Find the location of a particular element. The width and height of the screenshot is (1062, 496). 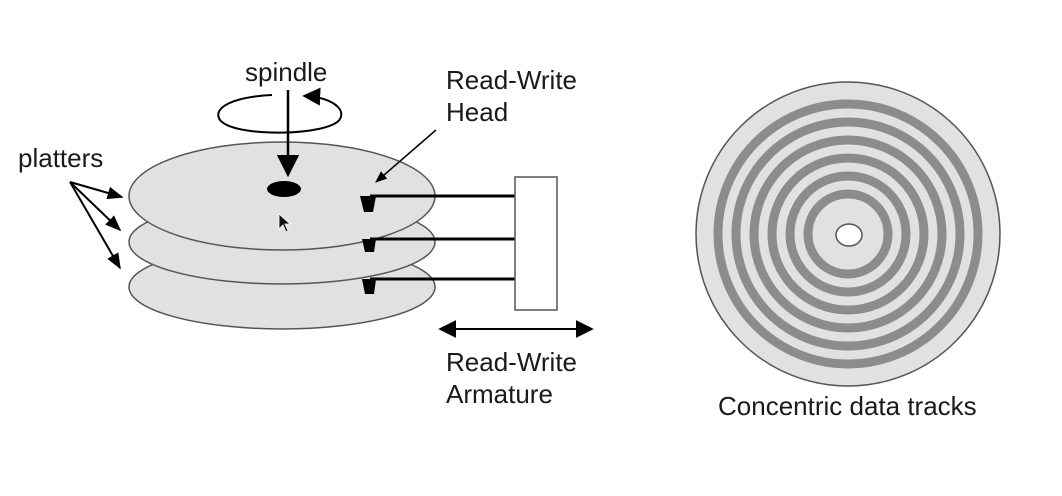

spindle-label: spindle is located at coordinates (286, 72).